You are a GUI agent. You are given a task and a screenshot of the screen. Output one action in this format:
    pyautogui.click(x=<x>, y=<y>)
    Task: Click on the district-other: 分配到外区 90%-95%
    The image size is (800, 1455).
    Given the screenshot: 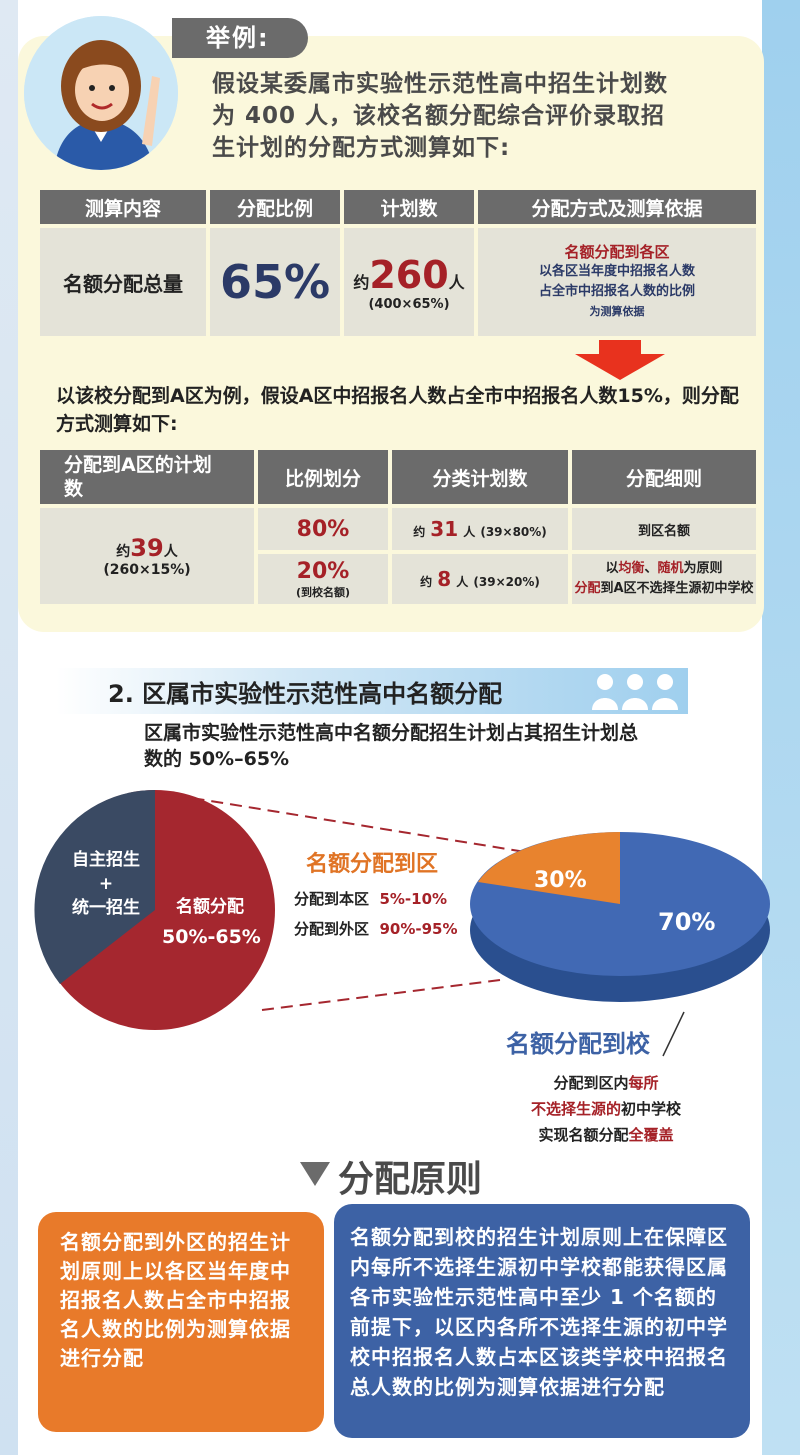 What is the action you would take?
    pyautogui.click(x=376, y=929)
    